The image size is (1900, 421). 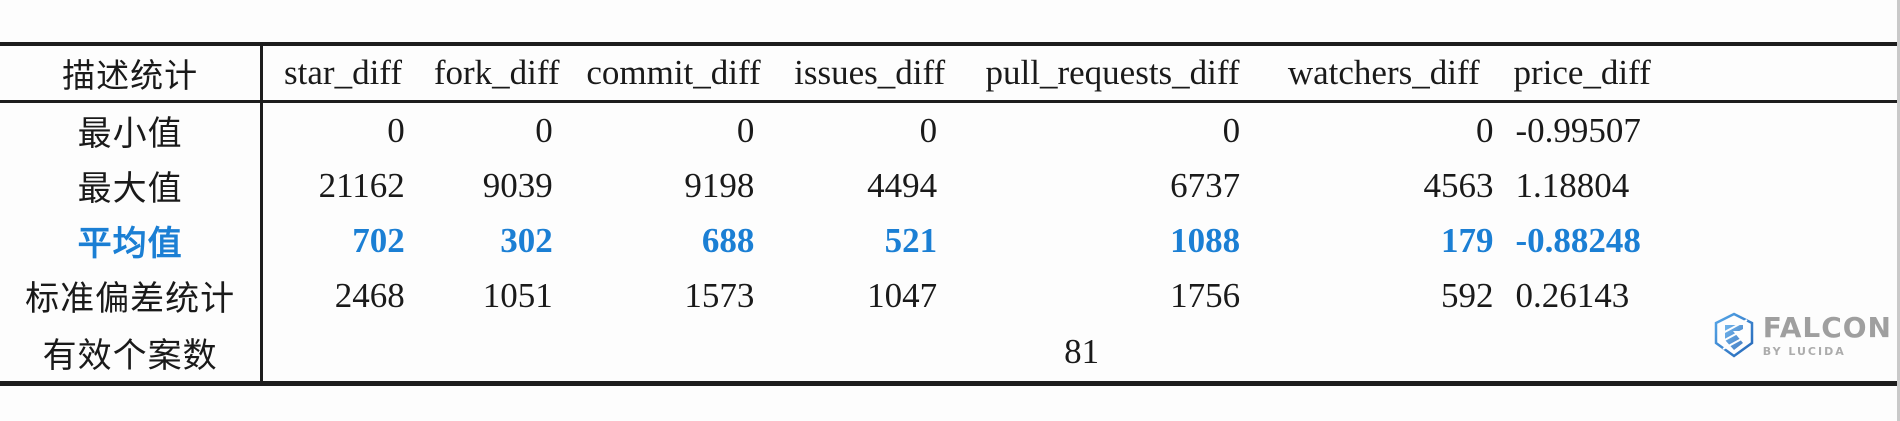 I want to click on table-row-valid-cases: 有效个案数 81, so click(x=950, y=354).